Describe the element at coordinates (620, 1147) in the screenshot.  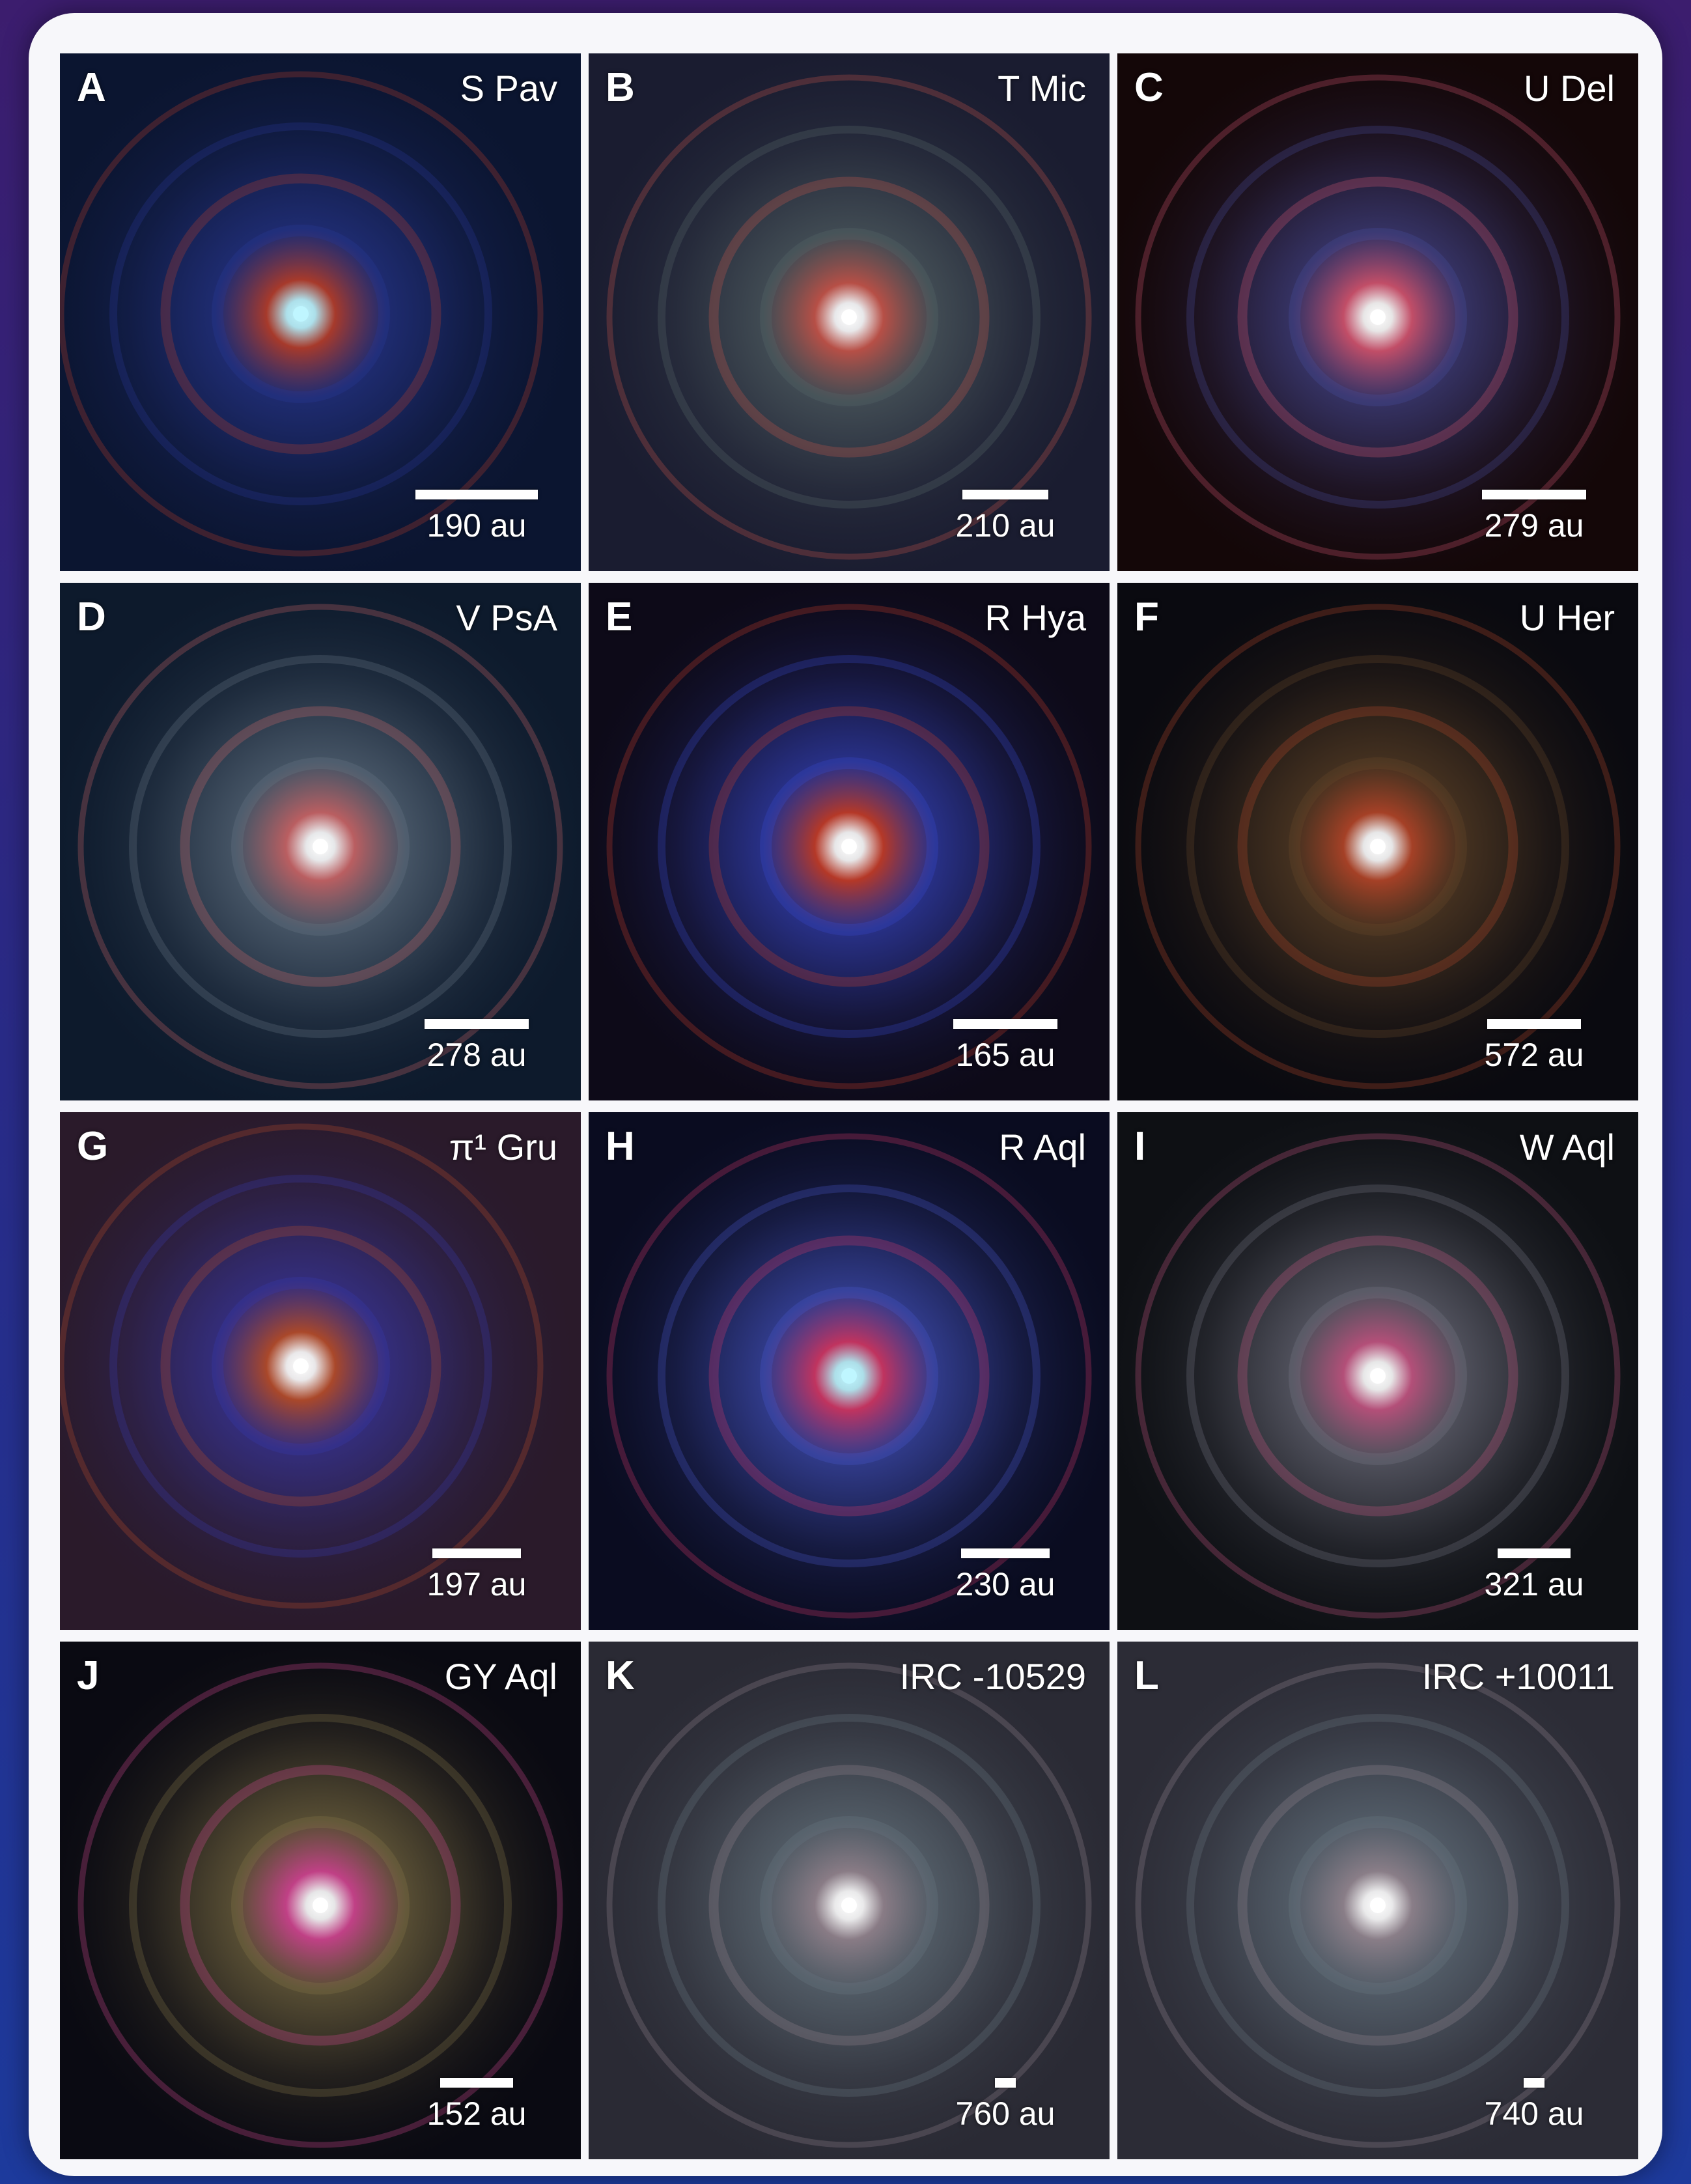
I see `panel-letter: H` at that location.